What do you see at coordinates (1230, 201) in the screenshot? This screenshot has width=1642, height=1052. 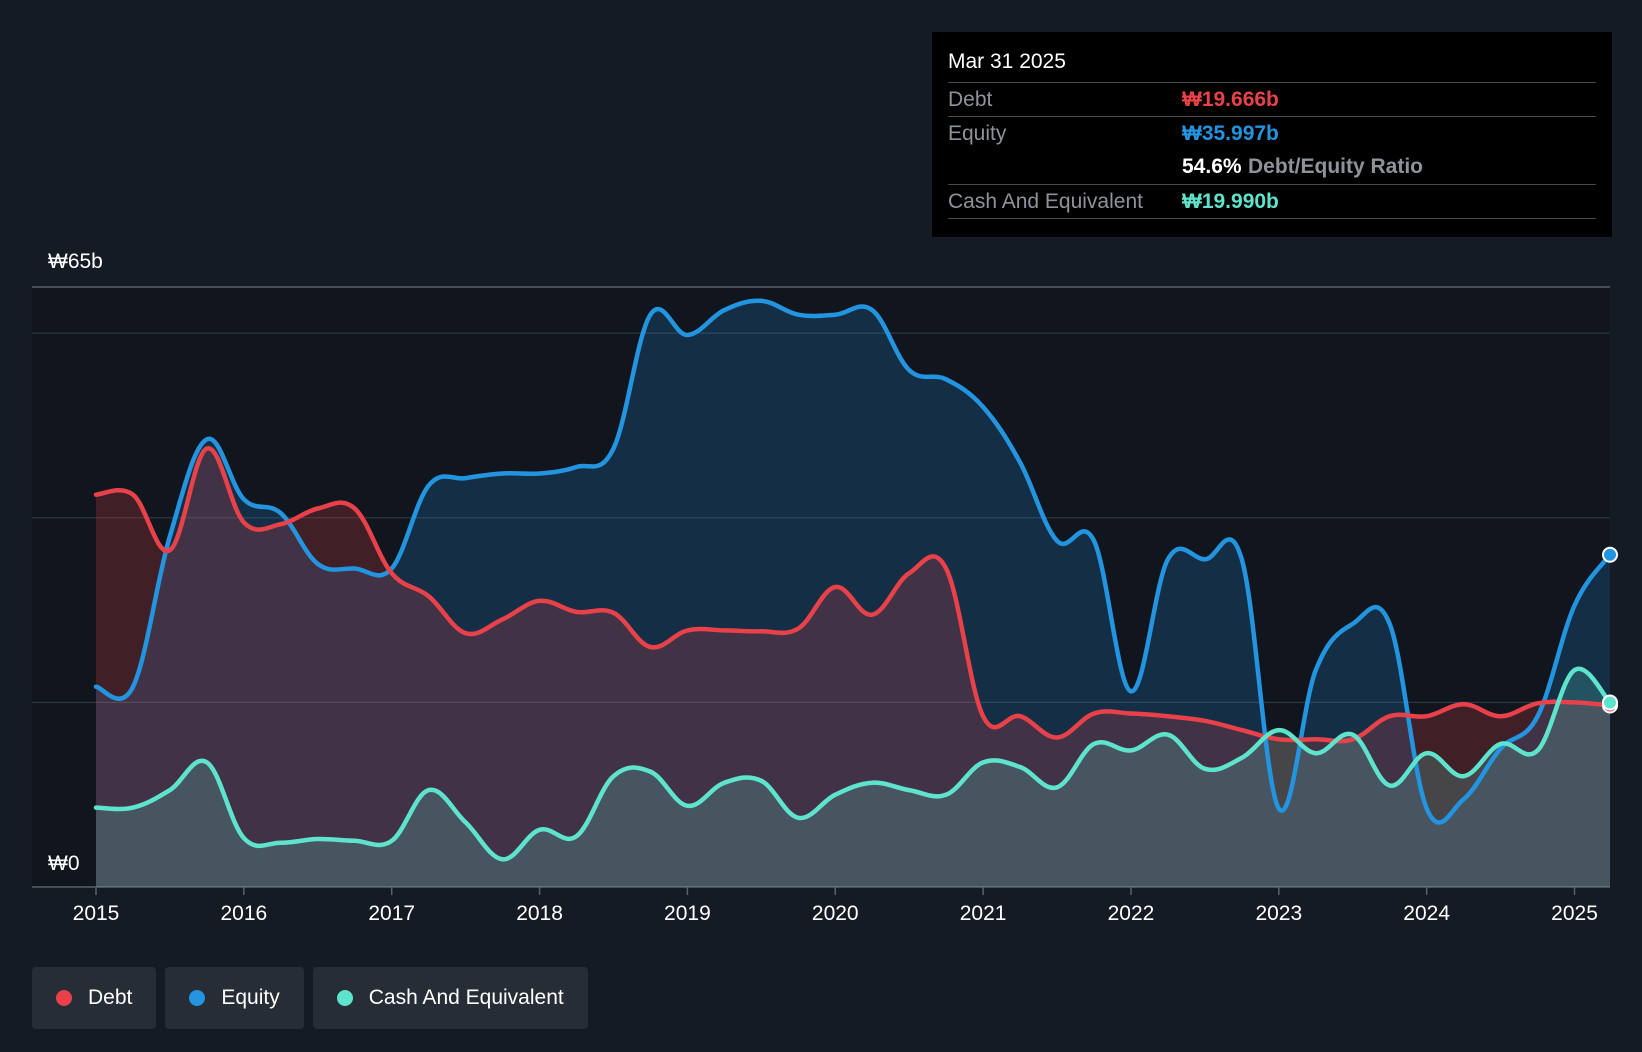 I see `tooltip-cash-value: ₩19.990b` at bounding box center [1230, 201].